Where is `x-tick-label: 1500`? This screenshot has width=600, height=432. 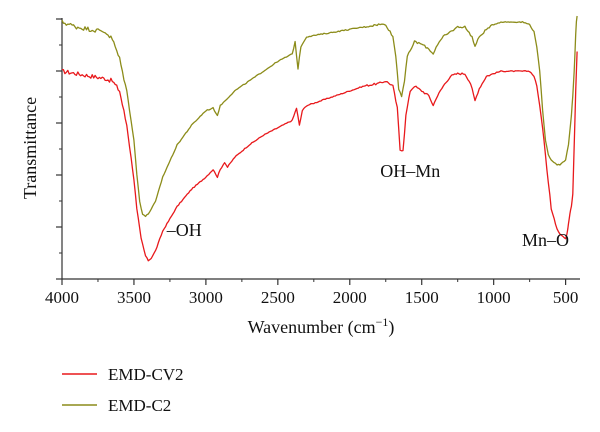 x-tick-label: 1500 is located at coordinates (422, 297).